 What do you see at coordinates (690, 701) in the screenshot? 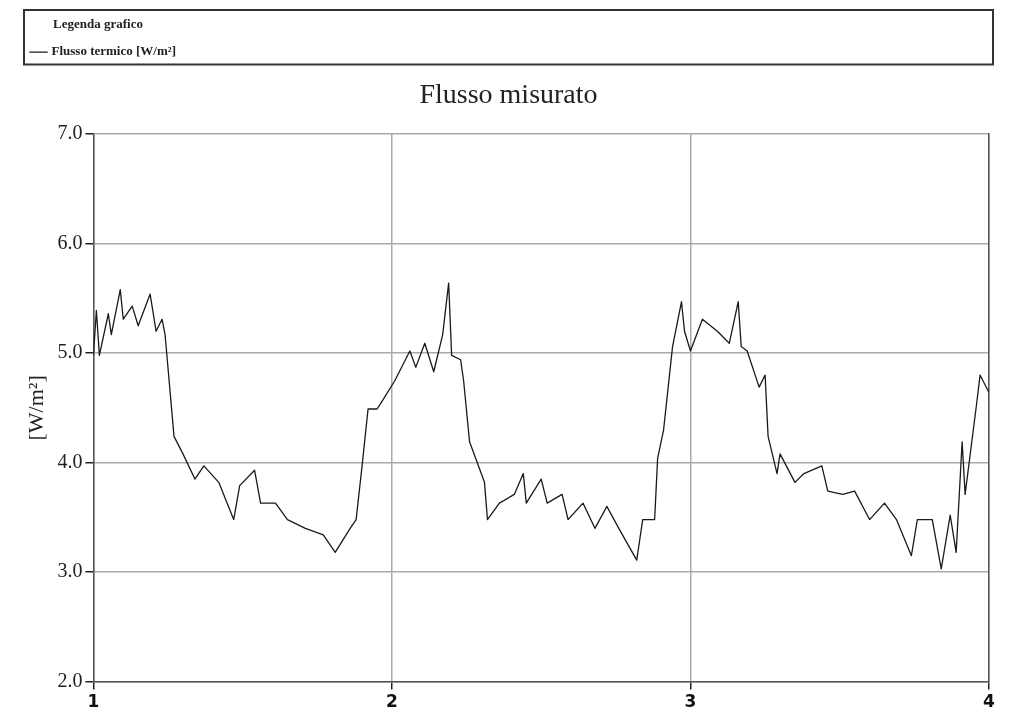
I see `x-tick-label: 3` at bounding box center [690, 701].